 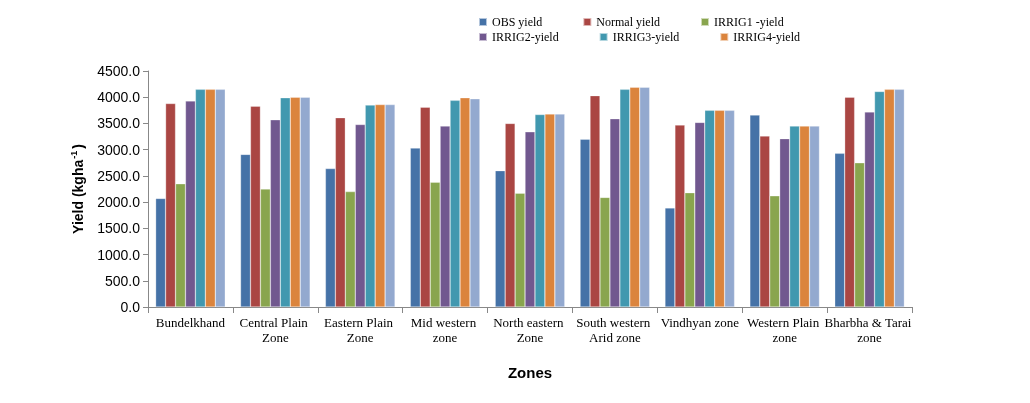 I want to click on legend-label: IRRIG2-yield, so click(x=525, y=37).